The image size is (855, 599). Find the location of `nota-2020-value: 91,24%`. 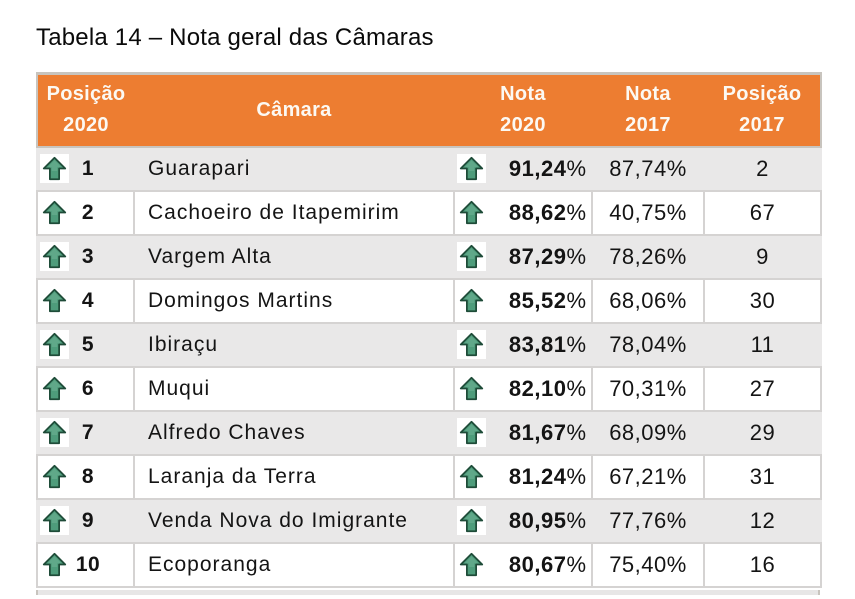

nota-2020-value: 91,24% is located at coordinates (547, 169).